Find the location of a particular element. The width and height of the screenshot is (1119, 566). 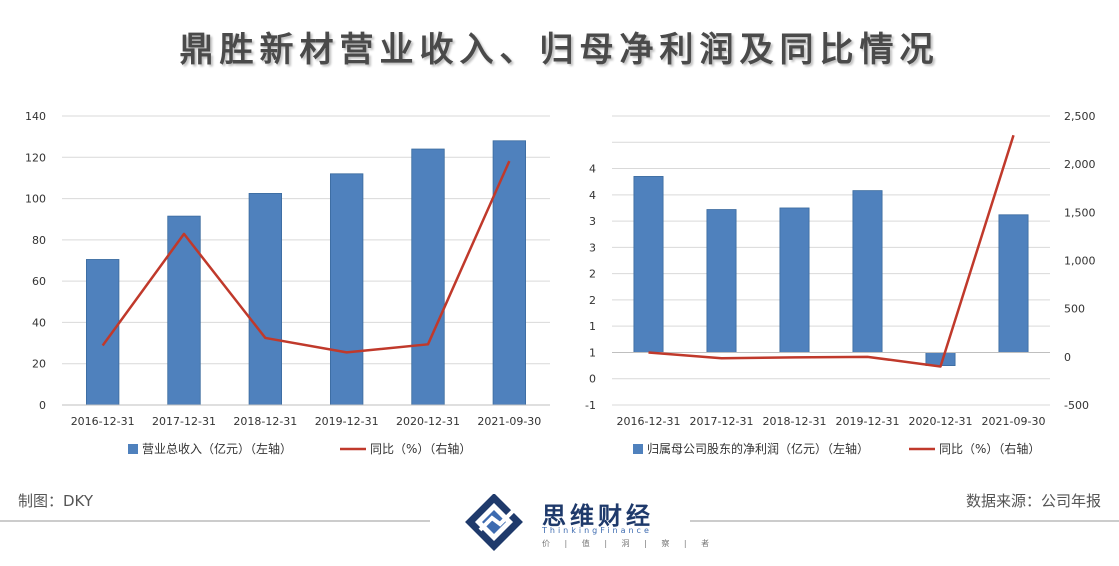

right-axis-tick-label: 1,000 is located at coordinates (1080, 261).